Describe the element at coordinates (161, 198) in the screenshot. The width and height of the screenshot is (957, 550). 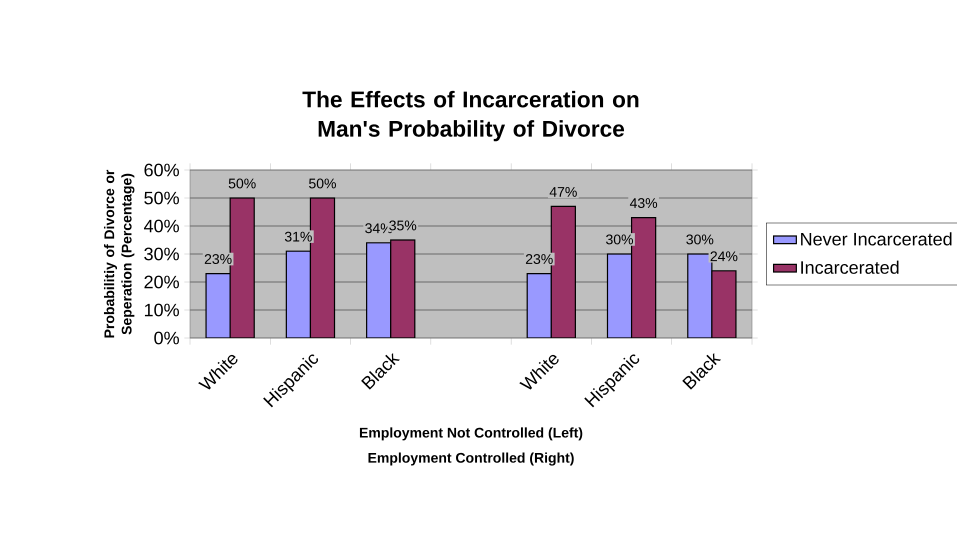
I see `y-tick-label: 50%` at that location.